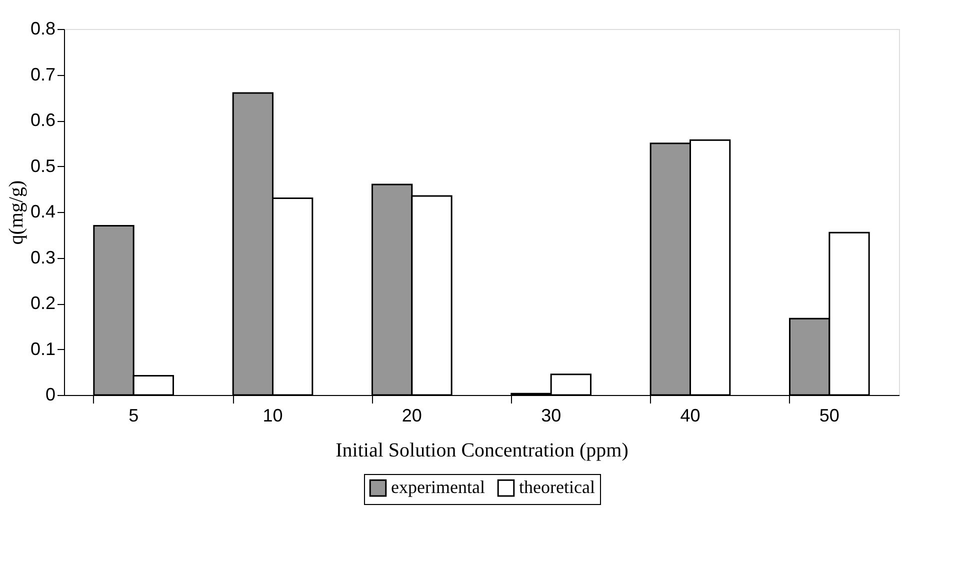 The width and height of the screenshot is (953, 564). What do you see at coordinates (272, 416) in the screenshot?
I see `x-tick-label: 10` at bounding box center [272, 416].